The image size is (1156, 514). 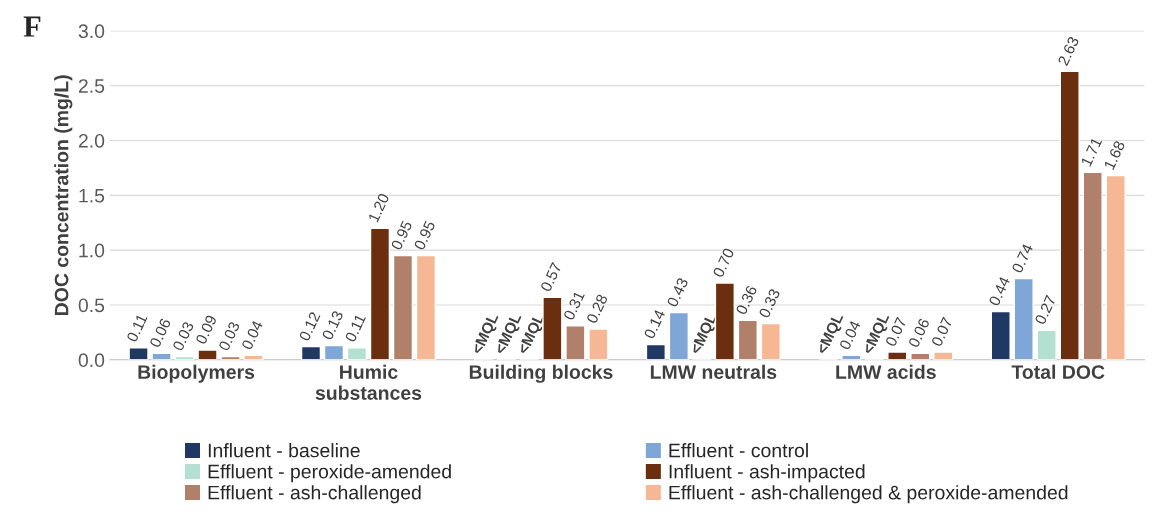 I want to click on text: F, so click(x=32, y=26).